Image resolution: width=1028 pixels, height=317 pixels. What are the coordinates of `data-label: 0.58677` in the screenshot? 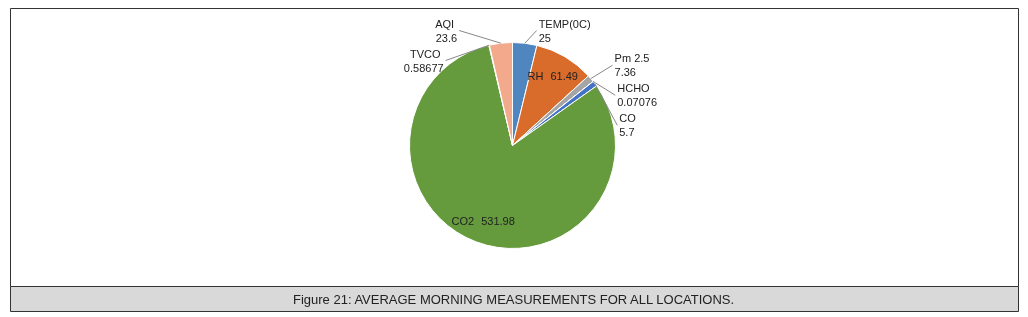 It's located at (423, 67).